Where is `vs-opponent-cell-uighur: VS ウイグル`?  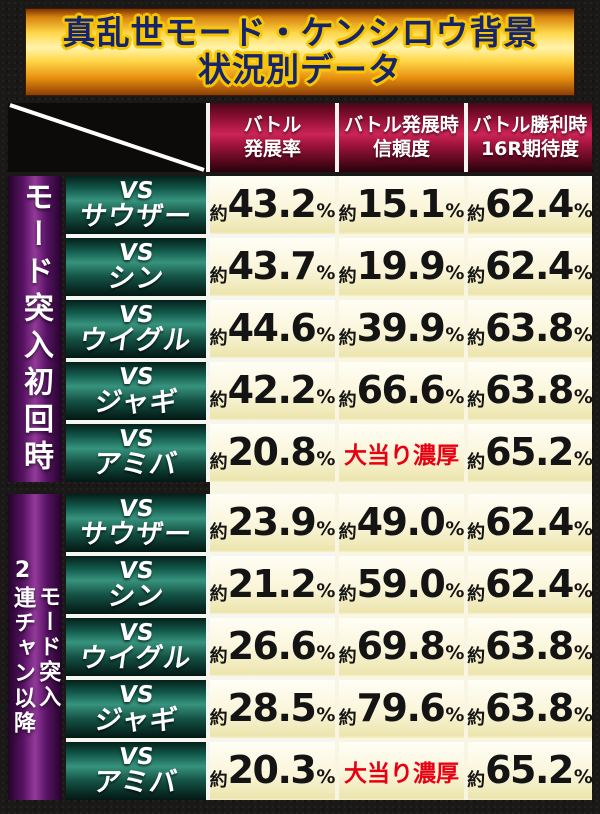
vs-opponent-cell-uighur: VS ウイグル is located at coordinates (136, 329).